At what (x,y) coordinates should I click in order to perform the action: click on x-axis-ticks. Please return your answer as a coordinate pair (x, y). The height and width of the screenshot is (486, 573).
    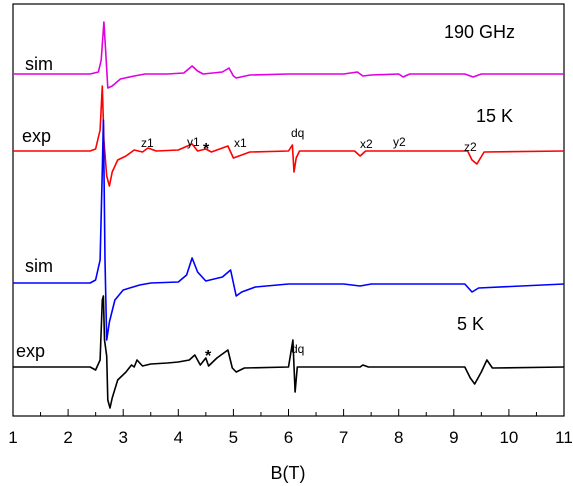
    Looking at the image, I should click on (288, 412).